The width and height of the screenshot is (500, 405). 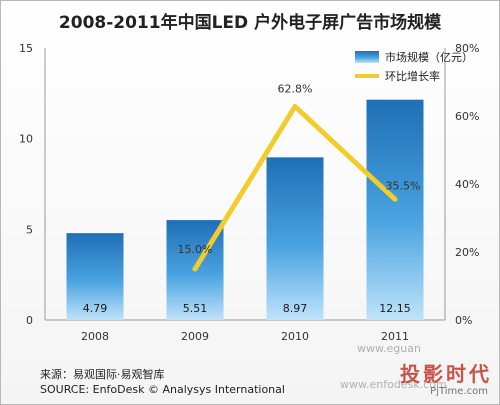 I want to click on chart-title: 2008-2011年中国LED 户外电子屏广告市场规模, so click(x=250, y=23).